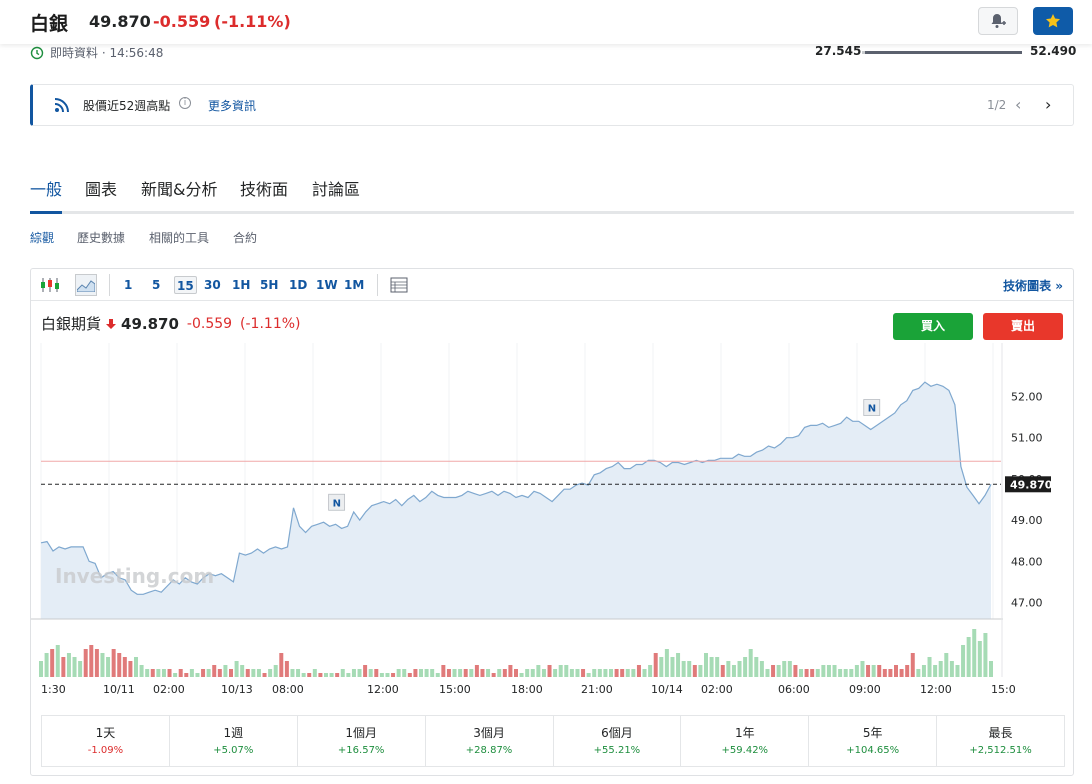  I want to click on performance-cell: 1週 +5.07%, so click(234, 741).